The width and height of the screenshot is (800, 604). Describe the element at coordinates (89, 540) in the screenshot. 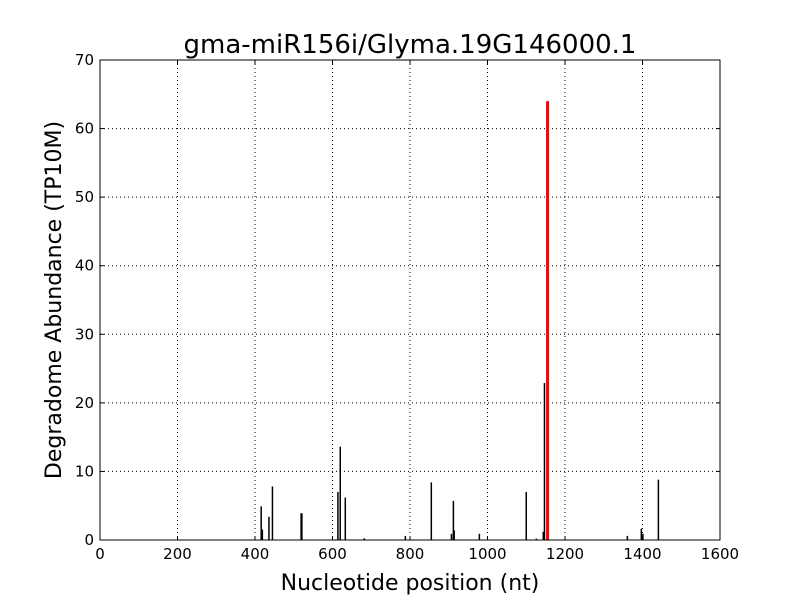

I see `y-tick-label: 0` at that location.